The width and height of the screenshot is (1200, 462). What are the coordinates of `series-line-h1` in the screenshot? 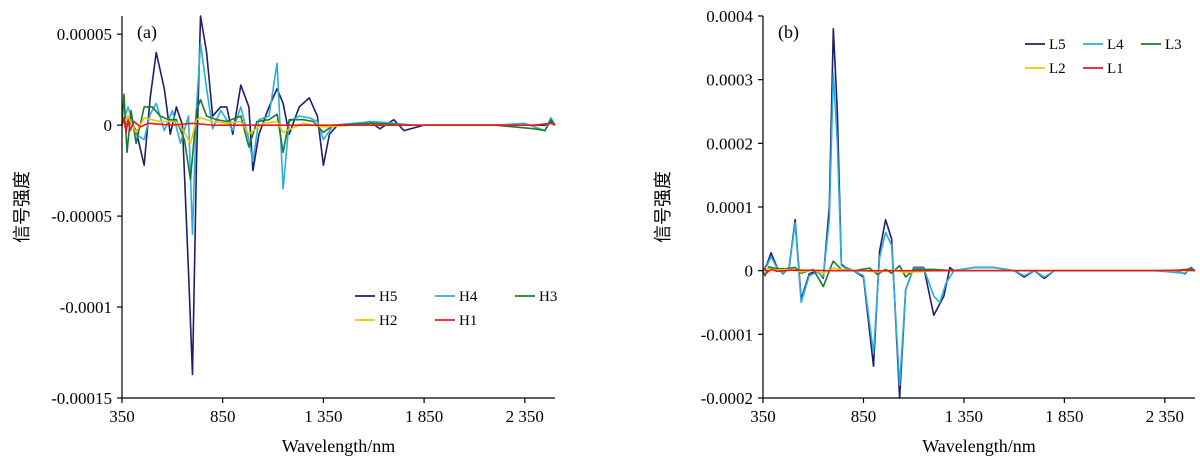 It's located at (338, 125).